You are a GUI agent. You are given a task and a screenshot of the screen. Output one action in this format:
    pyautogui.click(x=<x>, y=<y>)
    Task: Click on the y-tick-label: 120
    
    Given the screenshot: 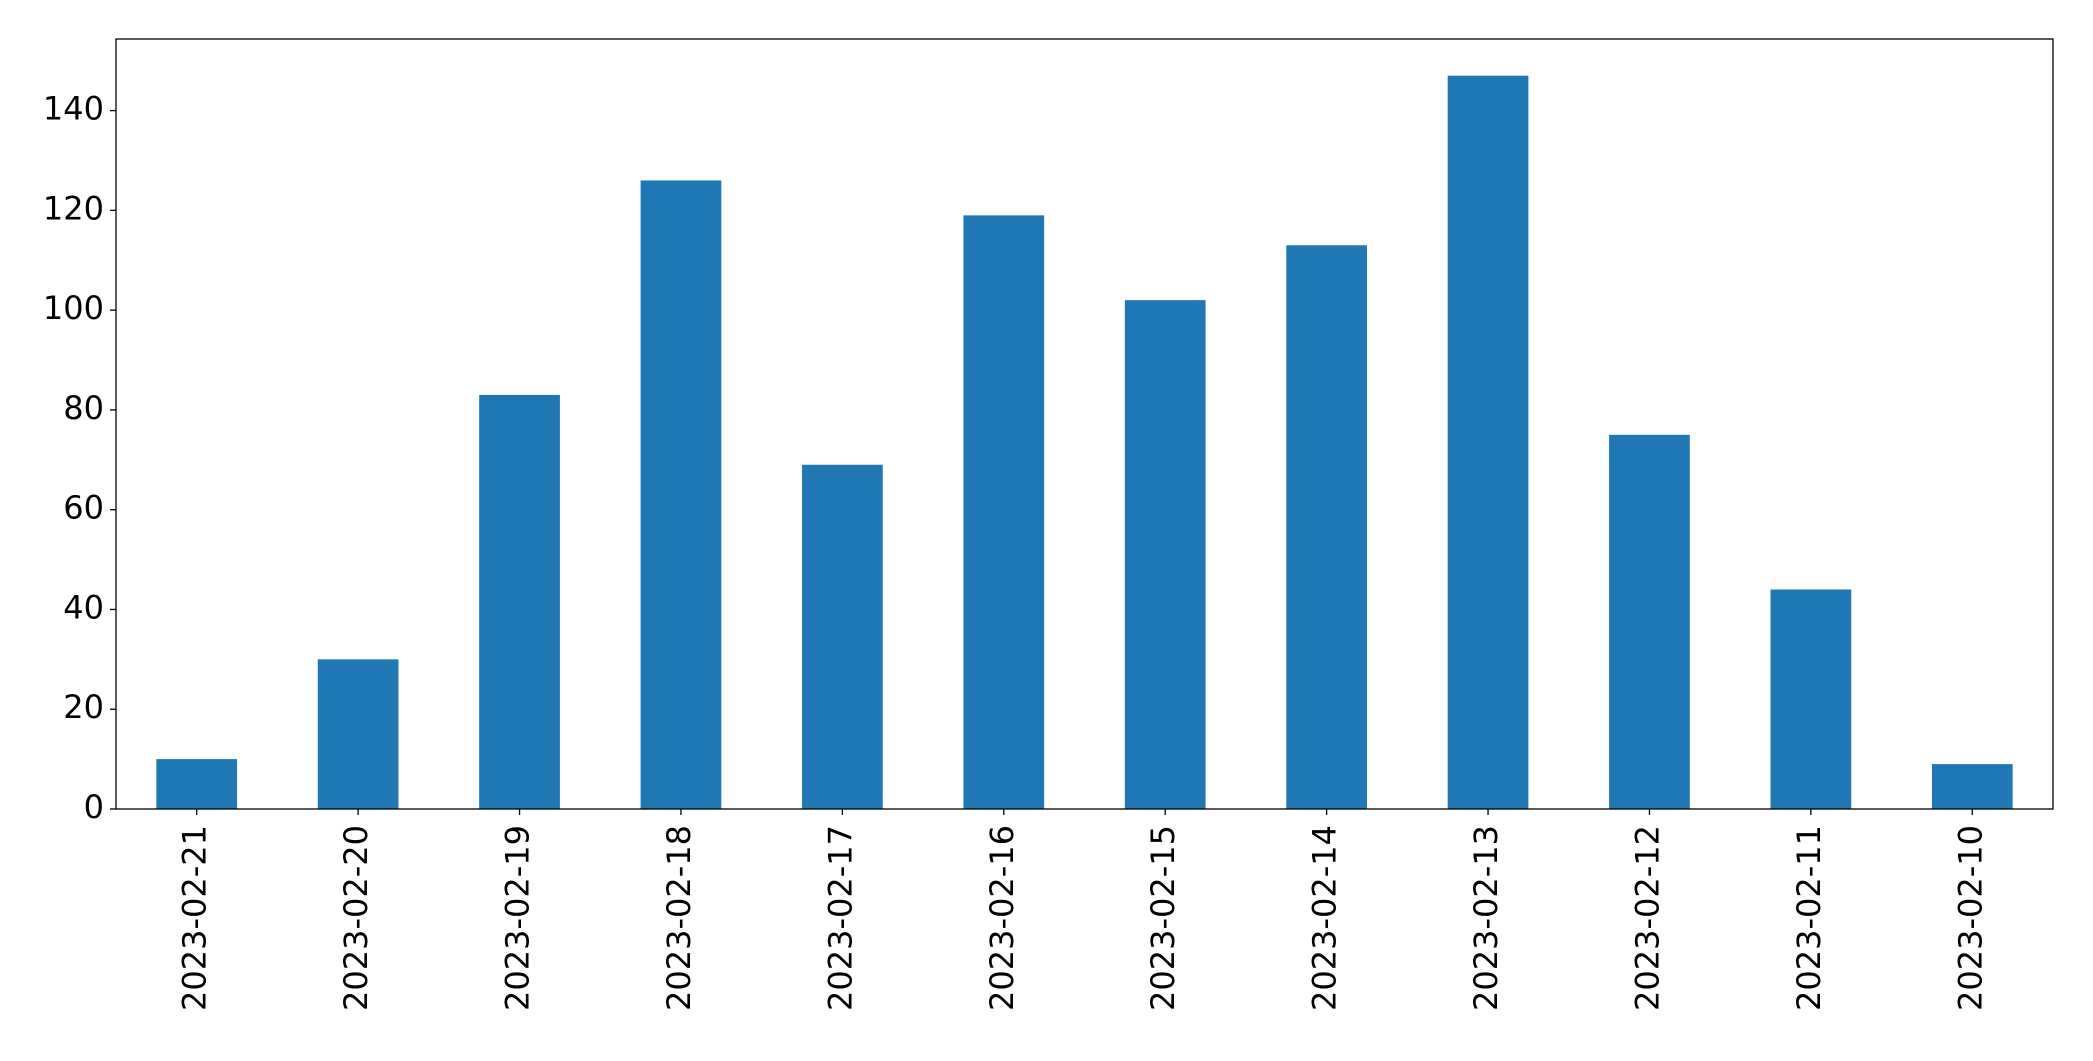 What is the action you would take?
    pyautogui.click(x=73, y=208)
    